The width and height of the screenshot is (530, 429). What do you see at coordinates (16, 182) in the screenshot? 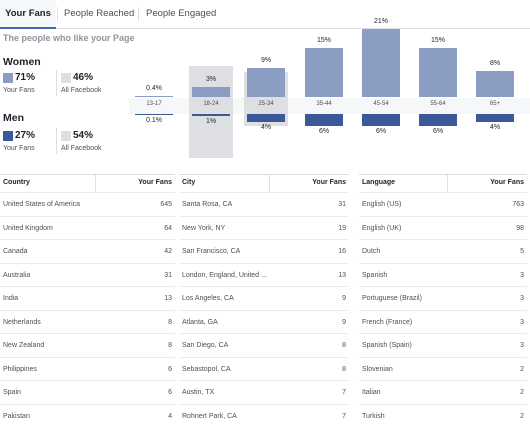
I see `table-header-label: Country` at bounding box center [16, 182].